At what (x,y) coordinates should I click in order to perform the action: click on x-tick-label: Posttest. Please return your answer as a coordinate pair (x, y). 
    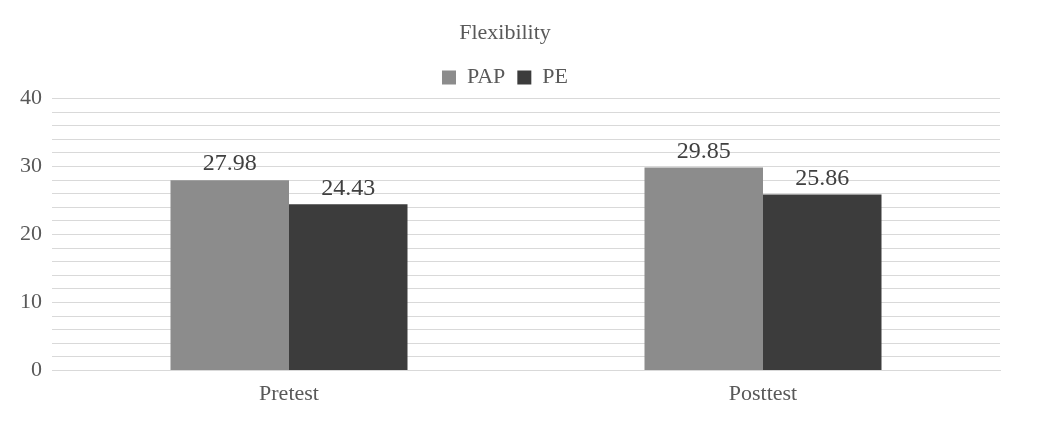
    Looking at the image, I should click on (763, 392).